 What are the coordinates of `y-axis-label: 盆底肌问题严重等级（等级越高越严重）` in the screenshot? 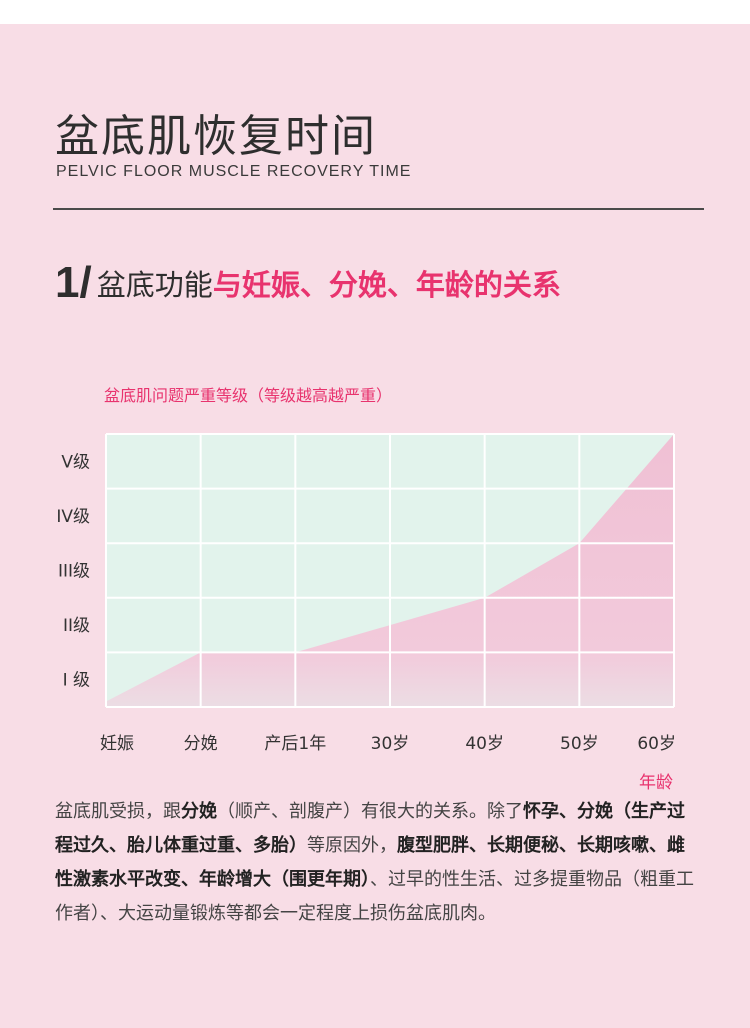 It's located at (248, 395).